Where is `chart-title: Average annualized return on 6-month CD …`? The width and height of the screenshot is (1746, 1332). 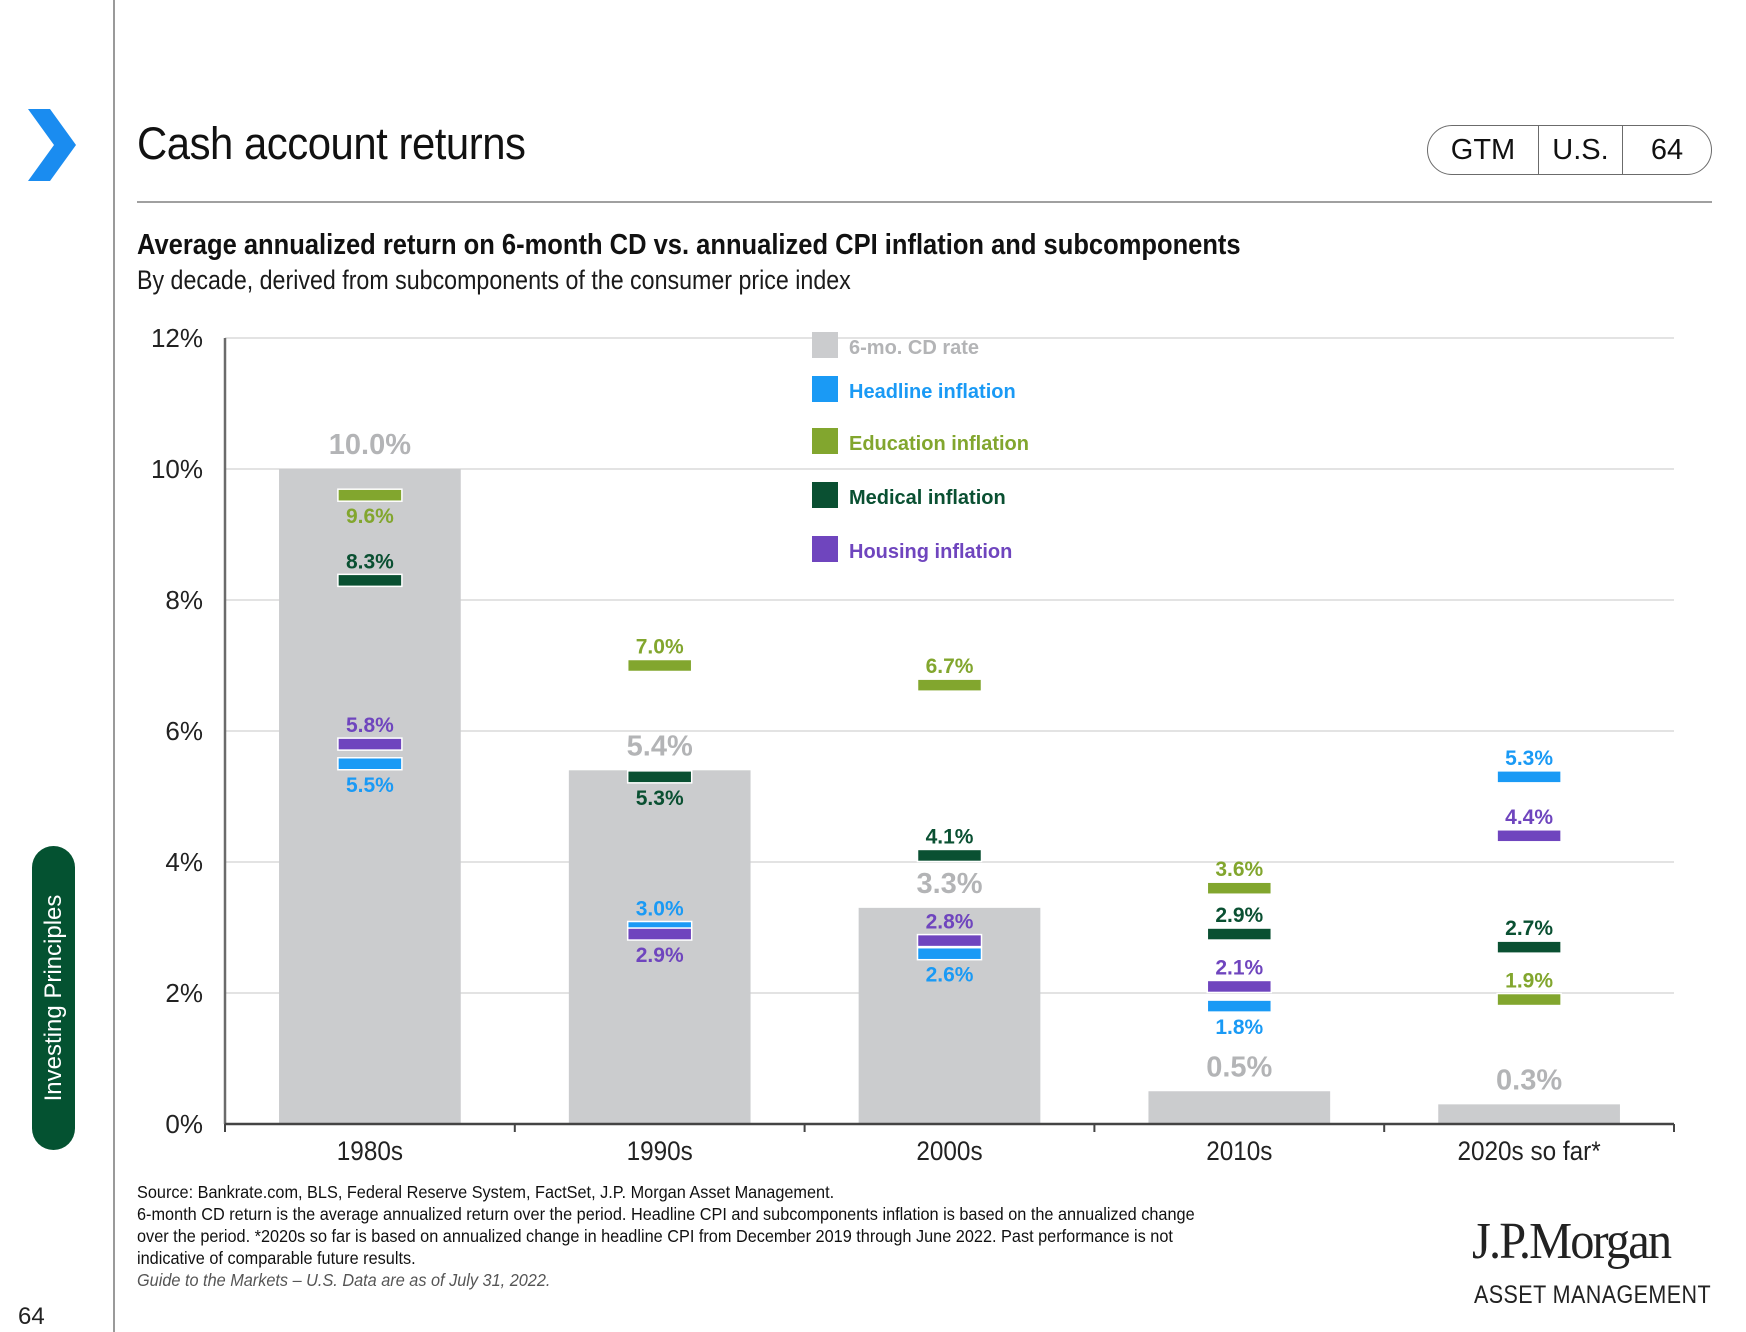 chart-title: Average annualized return on 6-month CD … is located at coordinates (689, 245).